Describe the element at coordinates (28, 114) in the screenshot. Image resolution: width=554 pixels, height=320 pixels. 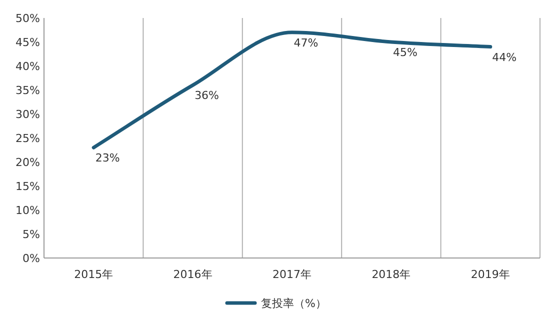
I see `y-tick-label: 30%` at that location.